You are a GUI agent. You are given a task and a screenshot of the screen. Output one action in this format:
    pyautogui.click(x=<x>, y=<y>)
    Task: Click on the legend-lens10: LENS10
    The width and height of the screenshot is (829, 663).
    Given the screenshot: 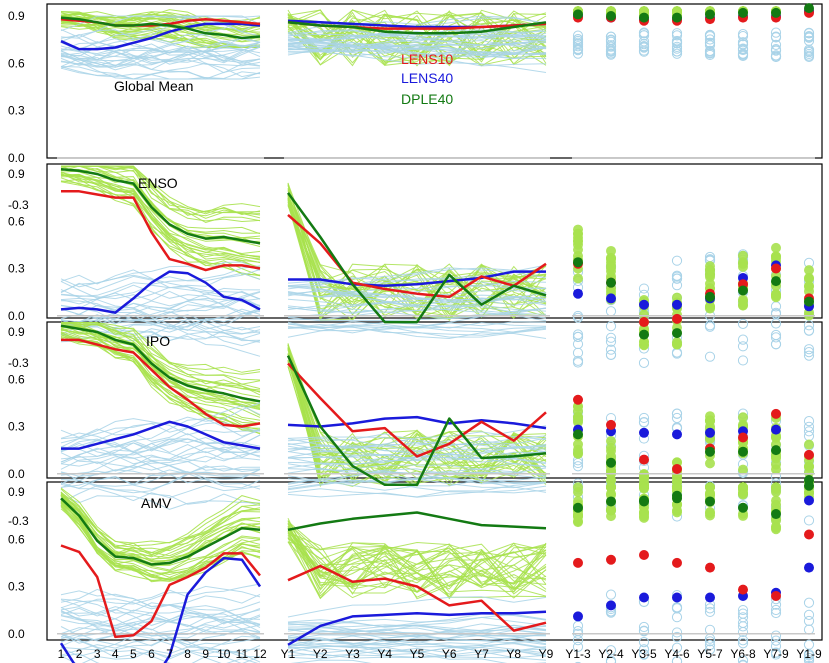 What is the action you would take?
    pyautogui.click(x=427, y=59)
    